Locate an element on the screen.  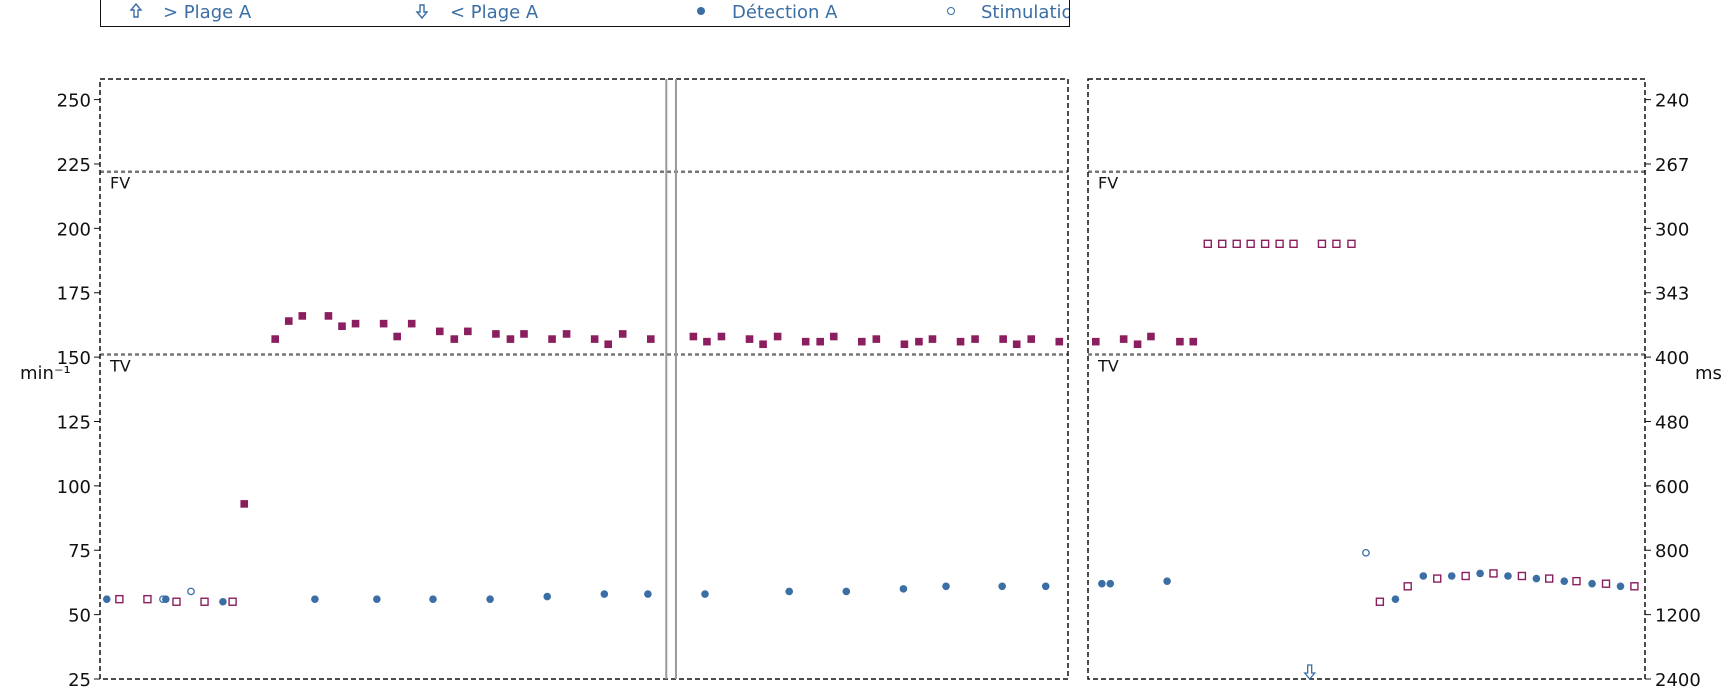
left-axis-unit: min⁻¹ is located at coordinates (45, 373).